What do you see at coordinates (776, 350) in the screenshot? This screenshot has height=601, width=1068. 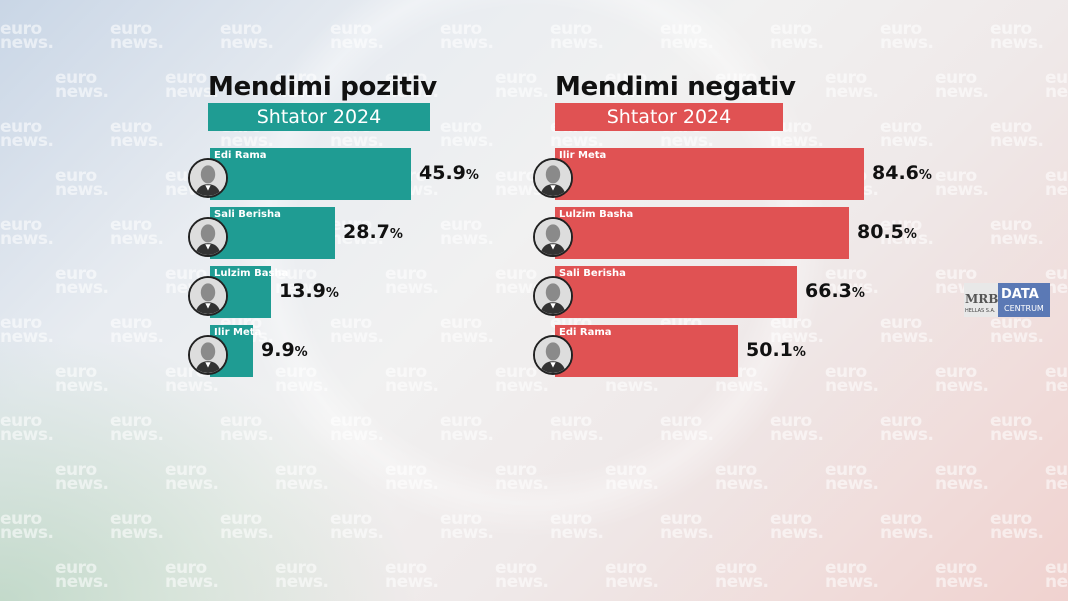 I see `bar-value-label: 50.1%` at bounding box center [776, 350].